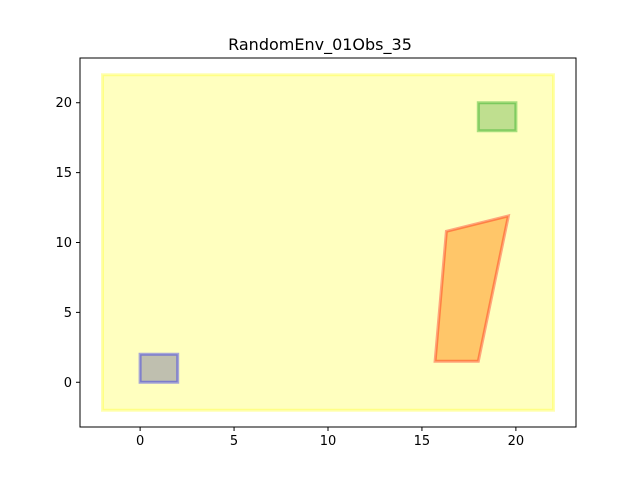  What do you see at coordinates (328, 441) in the screenshot?
I see `x-tick-label: 10` at bounding box center [328, 441].